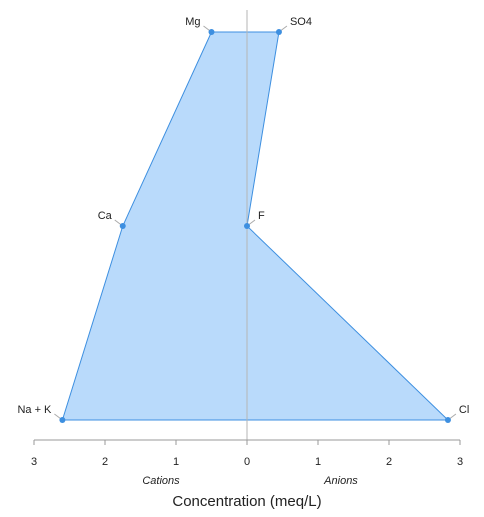 This screenshot has width=484, height=517. Describe the element at coordinates (340, 481) in the screenshot. I see `anions-label: Anions` at that location.